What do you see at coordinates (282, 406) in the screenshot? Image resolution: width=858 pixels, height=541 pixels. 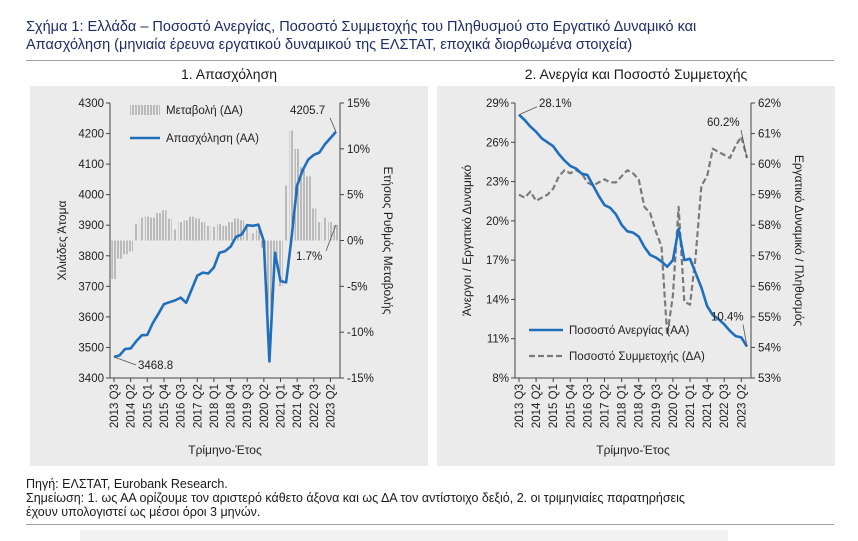 I see `chart1-xtick-label: 2021 Q1` at bounding box center [282, 406].